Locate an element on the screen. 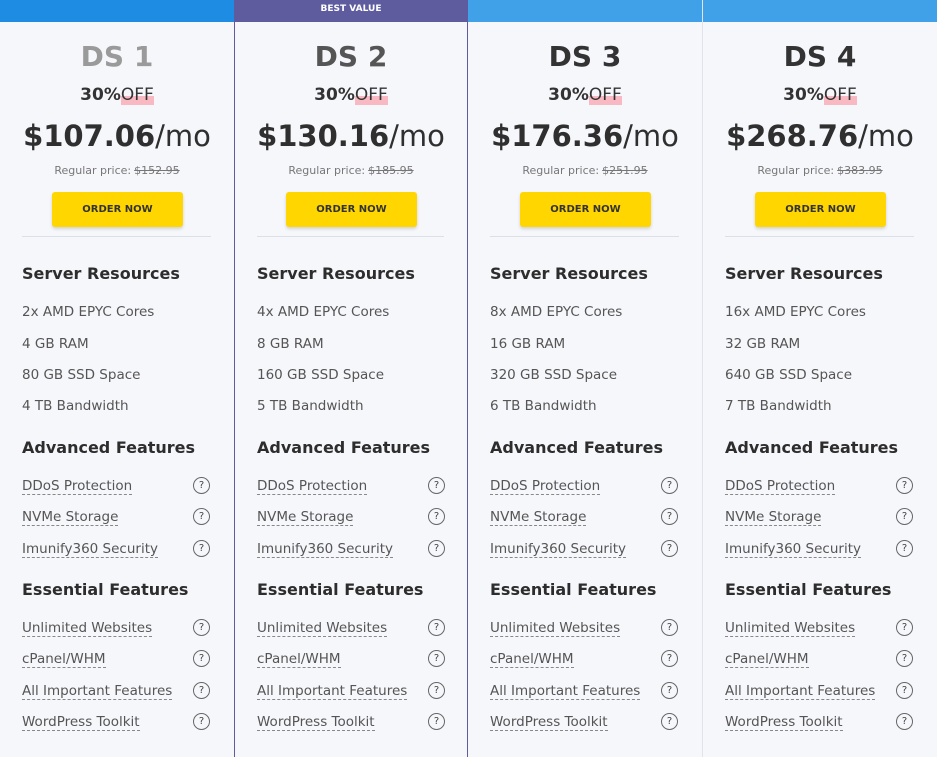 Image resolution: width=937 pixels, height=757 pixels. feature-item: 2x AMD EPYC Cores is located at coordinates (88, 312).